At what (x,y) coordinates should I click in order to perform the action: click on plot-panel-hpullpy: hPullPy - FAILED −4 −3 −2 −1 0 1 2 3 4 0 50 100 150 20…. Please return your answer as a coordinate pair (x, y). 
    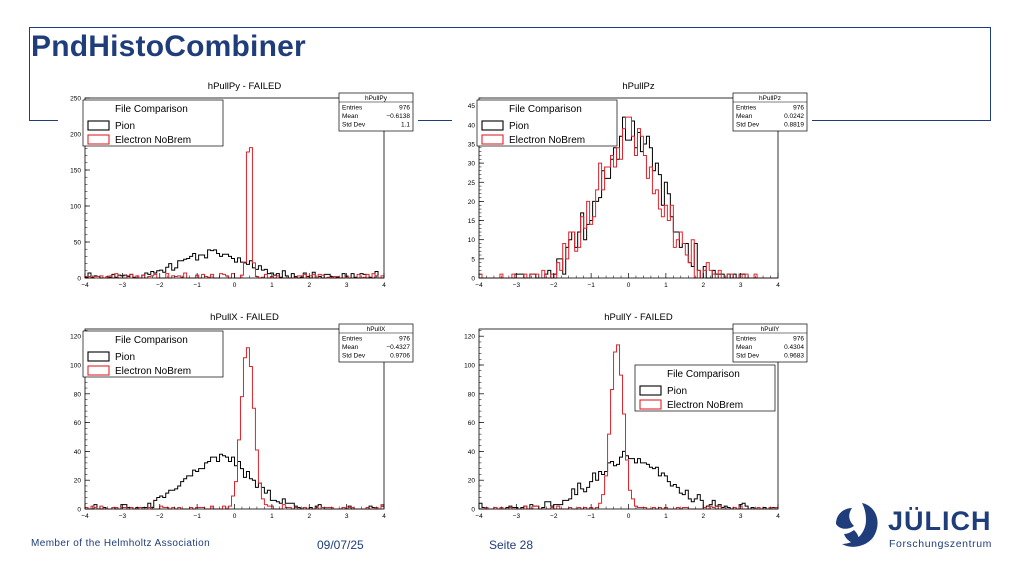
    Looking at the image, I should click on (238, 188).